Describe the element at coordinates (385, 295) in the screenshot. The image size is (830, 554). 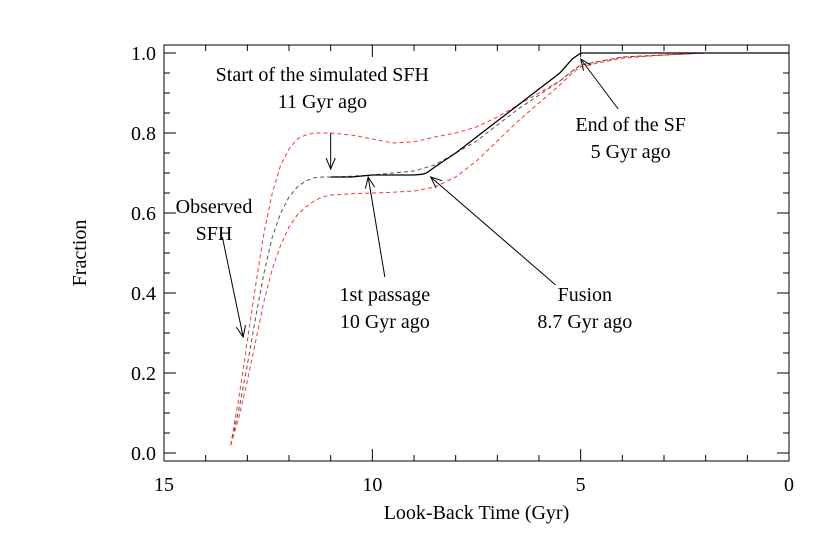
I see `annotation-text: 1st passage` at that location.